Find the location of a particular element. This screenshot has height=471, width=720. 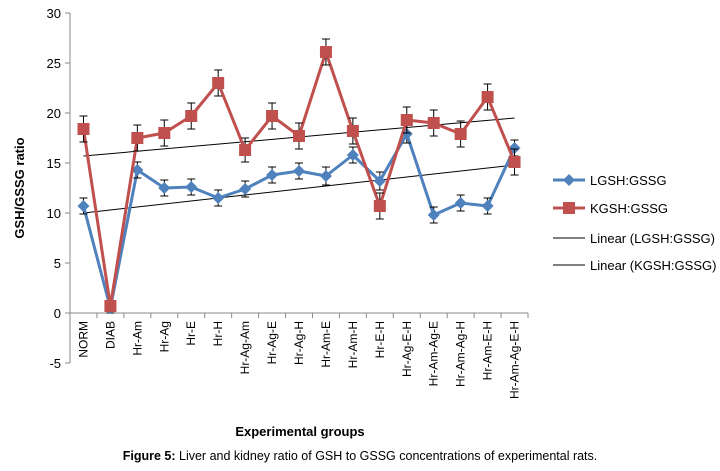

x-tick-label: Hr-H is located at coordinates (218, 333).